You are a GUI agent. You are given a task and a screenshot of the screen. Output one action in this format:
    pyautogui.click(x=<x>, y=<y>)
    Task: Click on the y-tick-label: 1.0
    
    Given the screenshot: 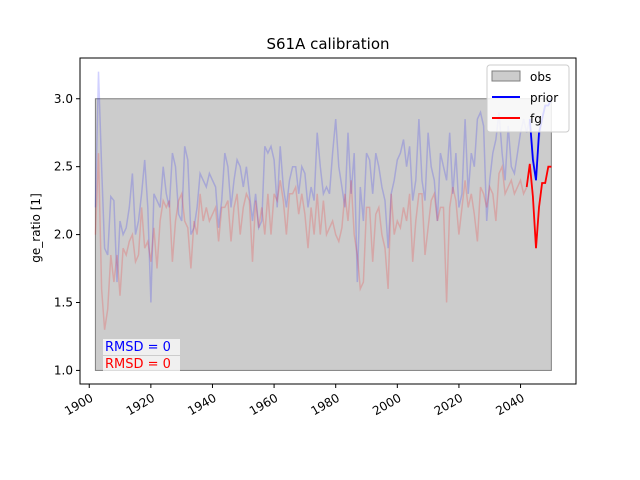 What is the action you would take?
    pyautogui.click(x=63, y=370)
    